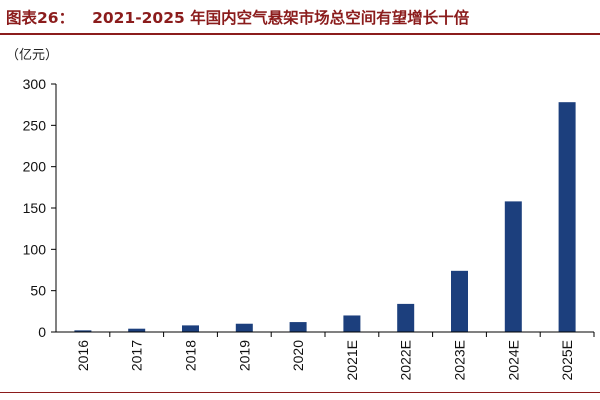  Describe the element at coordinates (513, 266) in the screenshot. I see `bar-2024E` at that location.